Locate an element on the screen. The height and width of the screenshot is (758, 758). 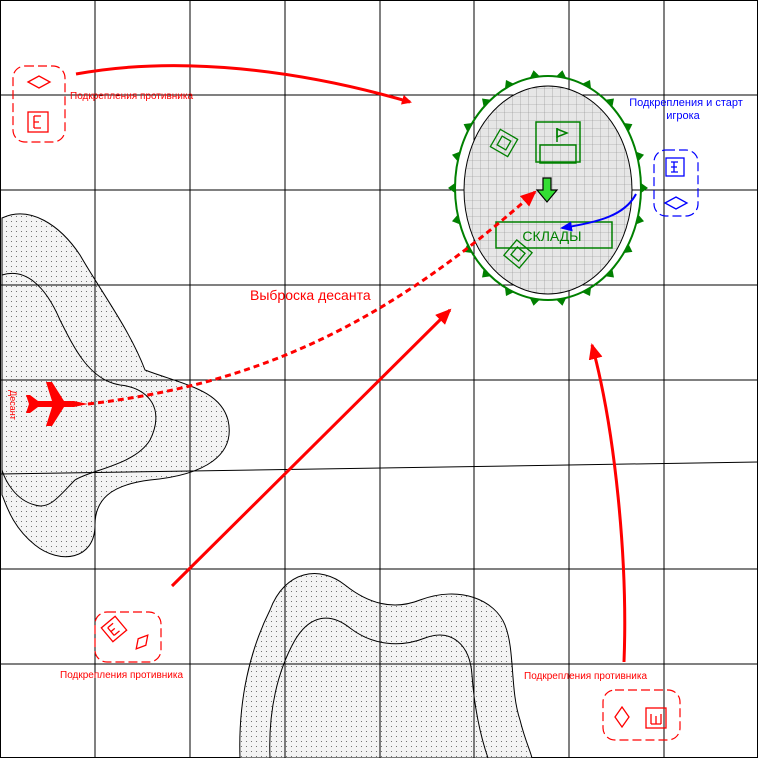
enemy-route-bottom-left is located at coordinates (311, 448).